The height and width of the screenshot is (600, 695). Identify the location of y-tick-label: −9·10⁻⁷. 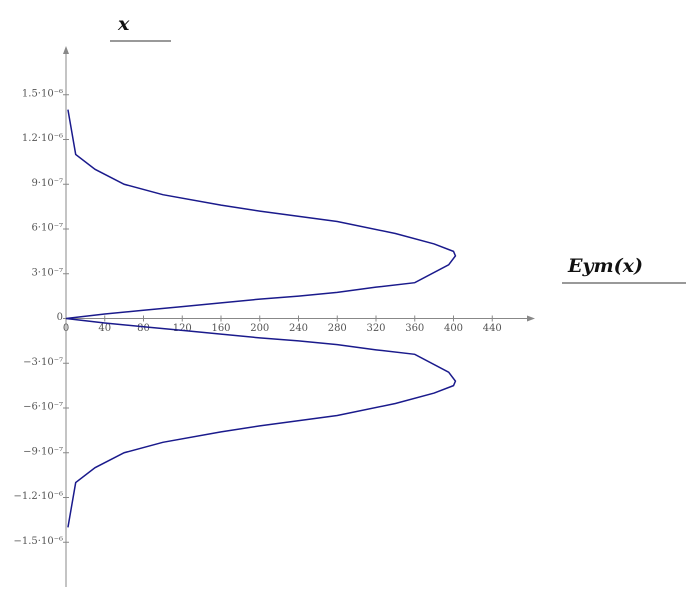
(43, 451).